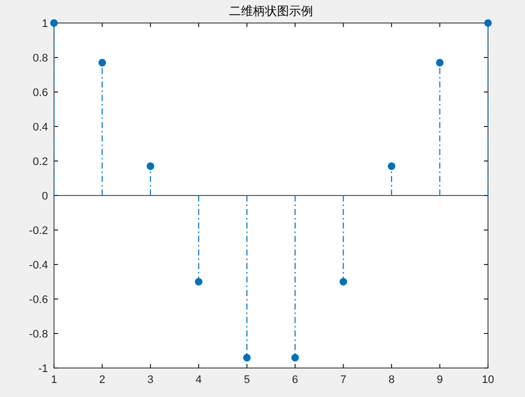  I want to click on y-tick-label: 0.8, so click(40, 58).